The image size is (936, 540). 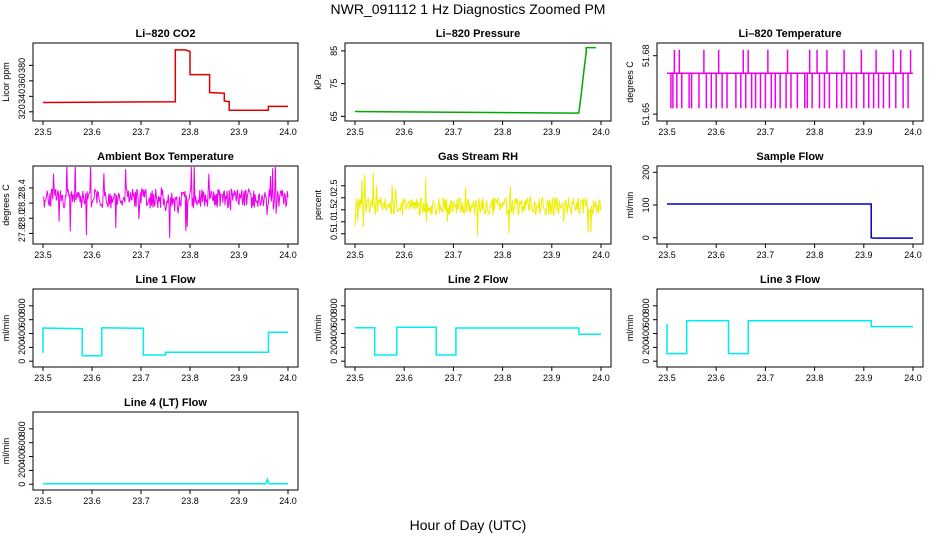 I want to click on chart-title: Line 2 Flow, so click(x=478, y=280).